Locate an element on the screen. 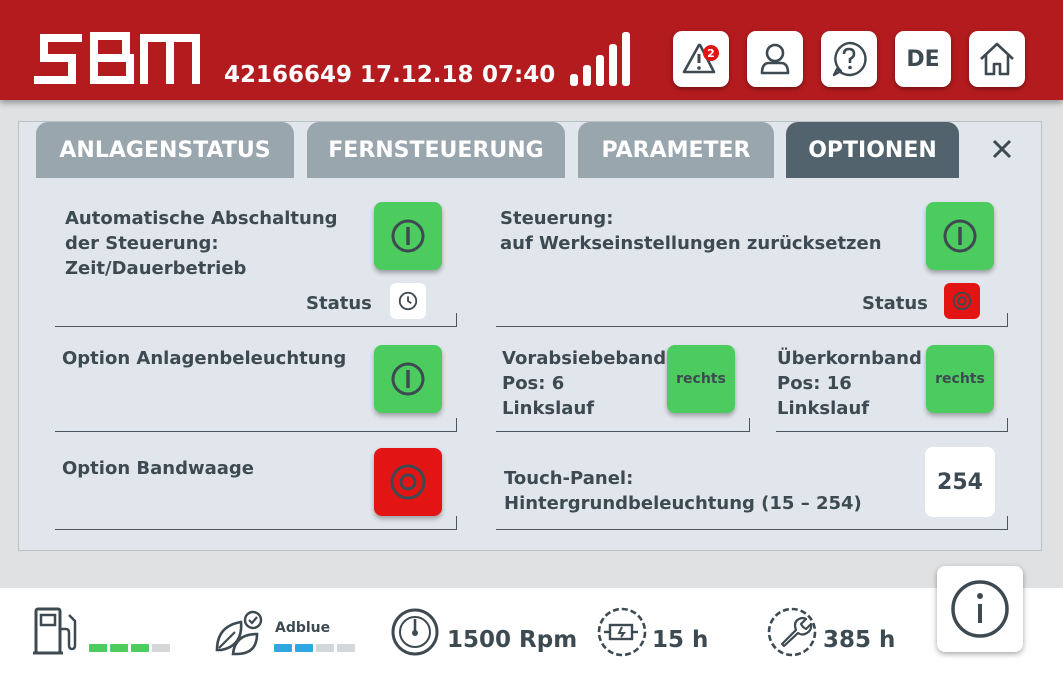 This screenshot has width=1063, height=675. top-bar: 42166649 17.12.18 07:40 2 DE is located at coordinates (531, 50).